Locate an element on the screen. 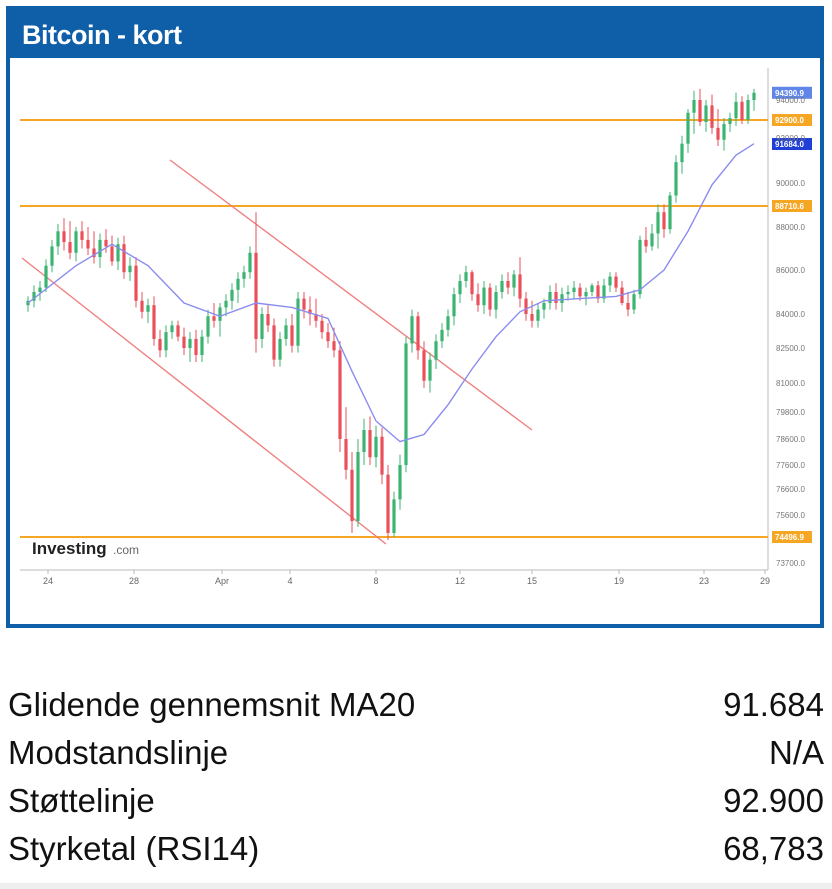  y-tick-label: 76600.0 is located at coordinates (790, 489).